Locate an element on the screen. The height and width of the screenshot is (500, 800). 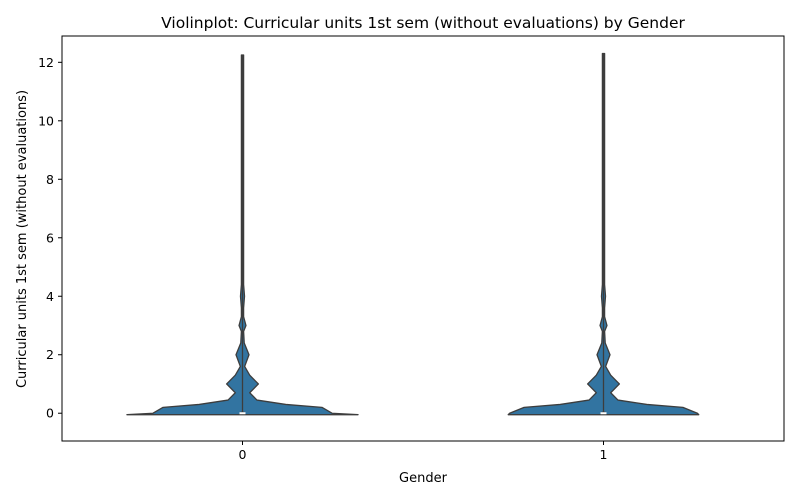
y-tick-label: 12 is located at coordinates (46, 62).